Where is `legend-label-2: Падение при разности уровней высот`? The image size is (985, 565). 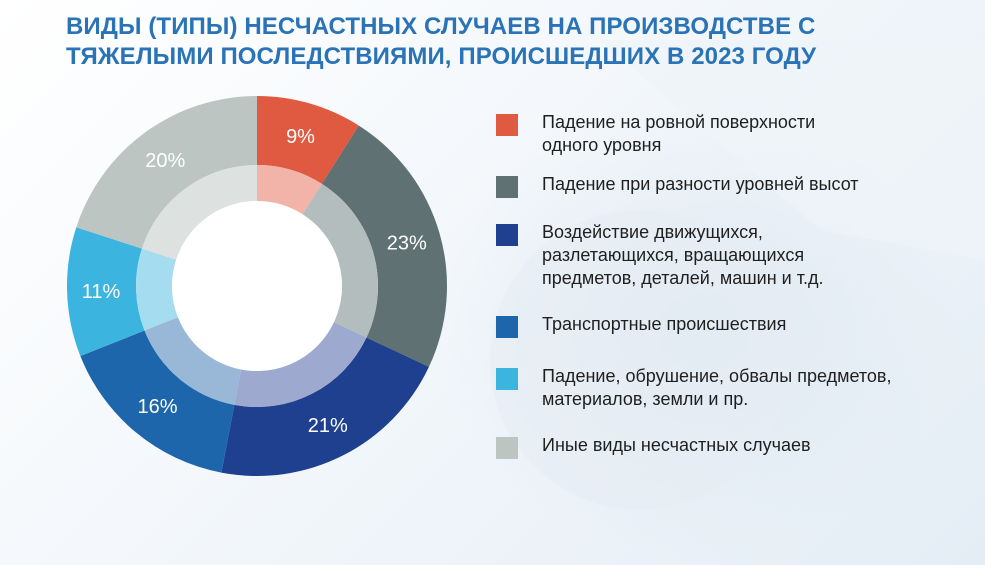
legend-label-2: Падение при разности уровней высот is located at coordinates (752, 184).